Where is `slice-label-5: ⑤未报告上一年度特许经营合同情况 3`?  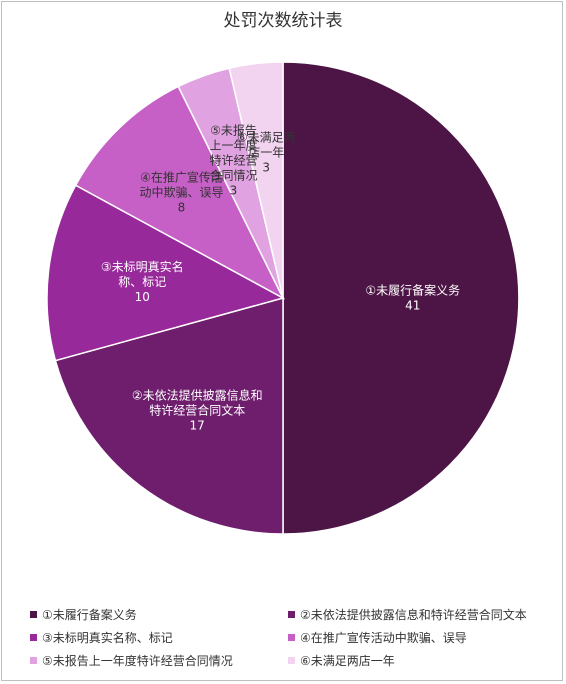
slice-label-5: ⑤未报告上一年度特许经营合同情况 3 is located at coordinates (233, 159).